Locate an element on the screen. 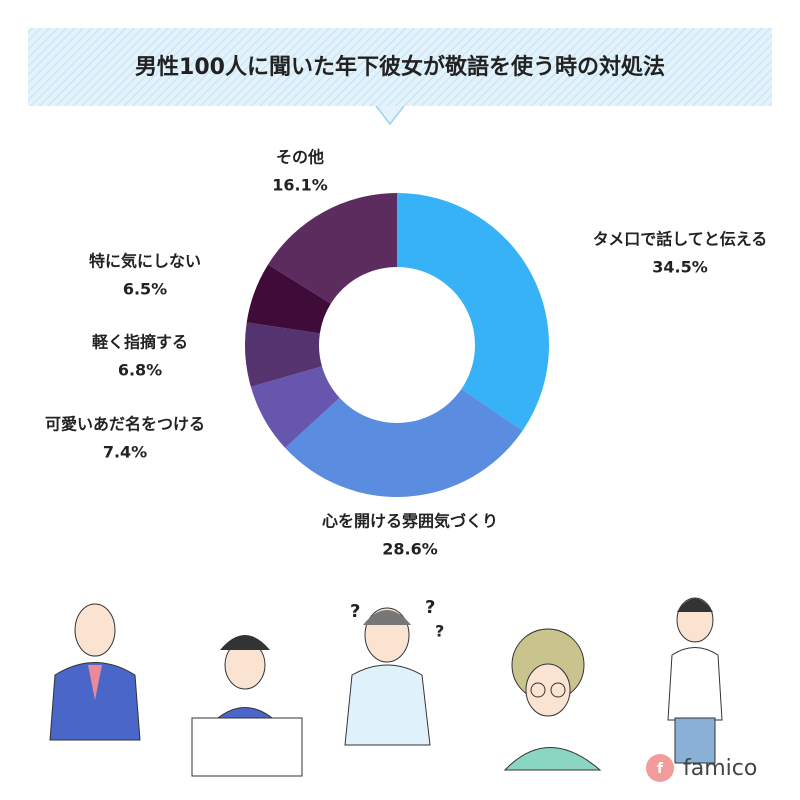  chart-title: 男性100人に聞いた年下彼女が敬語を使う時の対処法 is located at coordinates (400, 67).